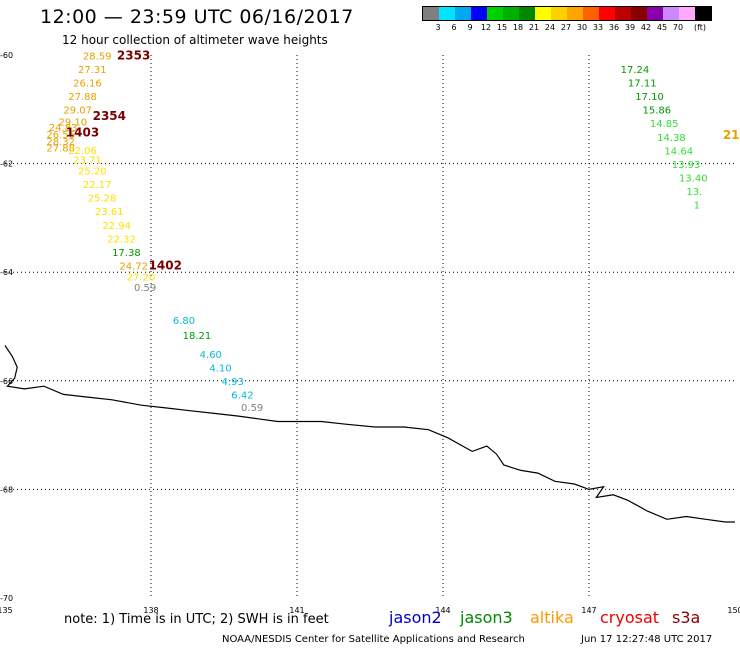 The image size is (740, 650). I want to click on lon-label: 141, so click(296, 610).